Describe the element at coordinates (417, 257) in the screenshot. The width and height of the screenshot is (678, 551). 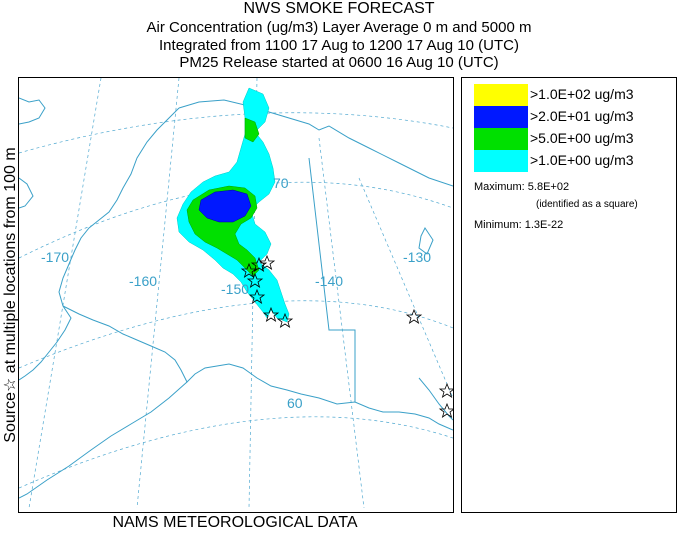
I see `lon-label-130: -130` at that location.